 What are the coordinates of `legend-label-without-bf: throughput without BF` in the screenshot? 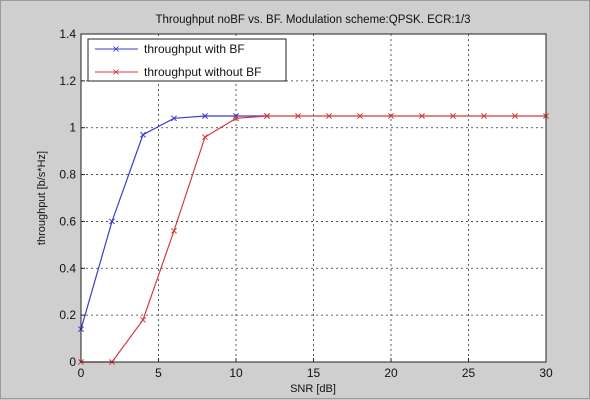 It's located at (202, 72).